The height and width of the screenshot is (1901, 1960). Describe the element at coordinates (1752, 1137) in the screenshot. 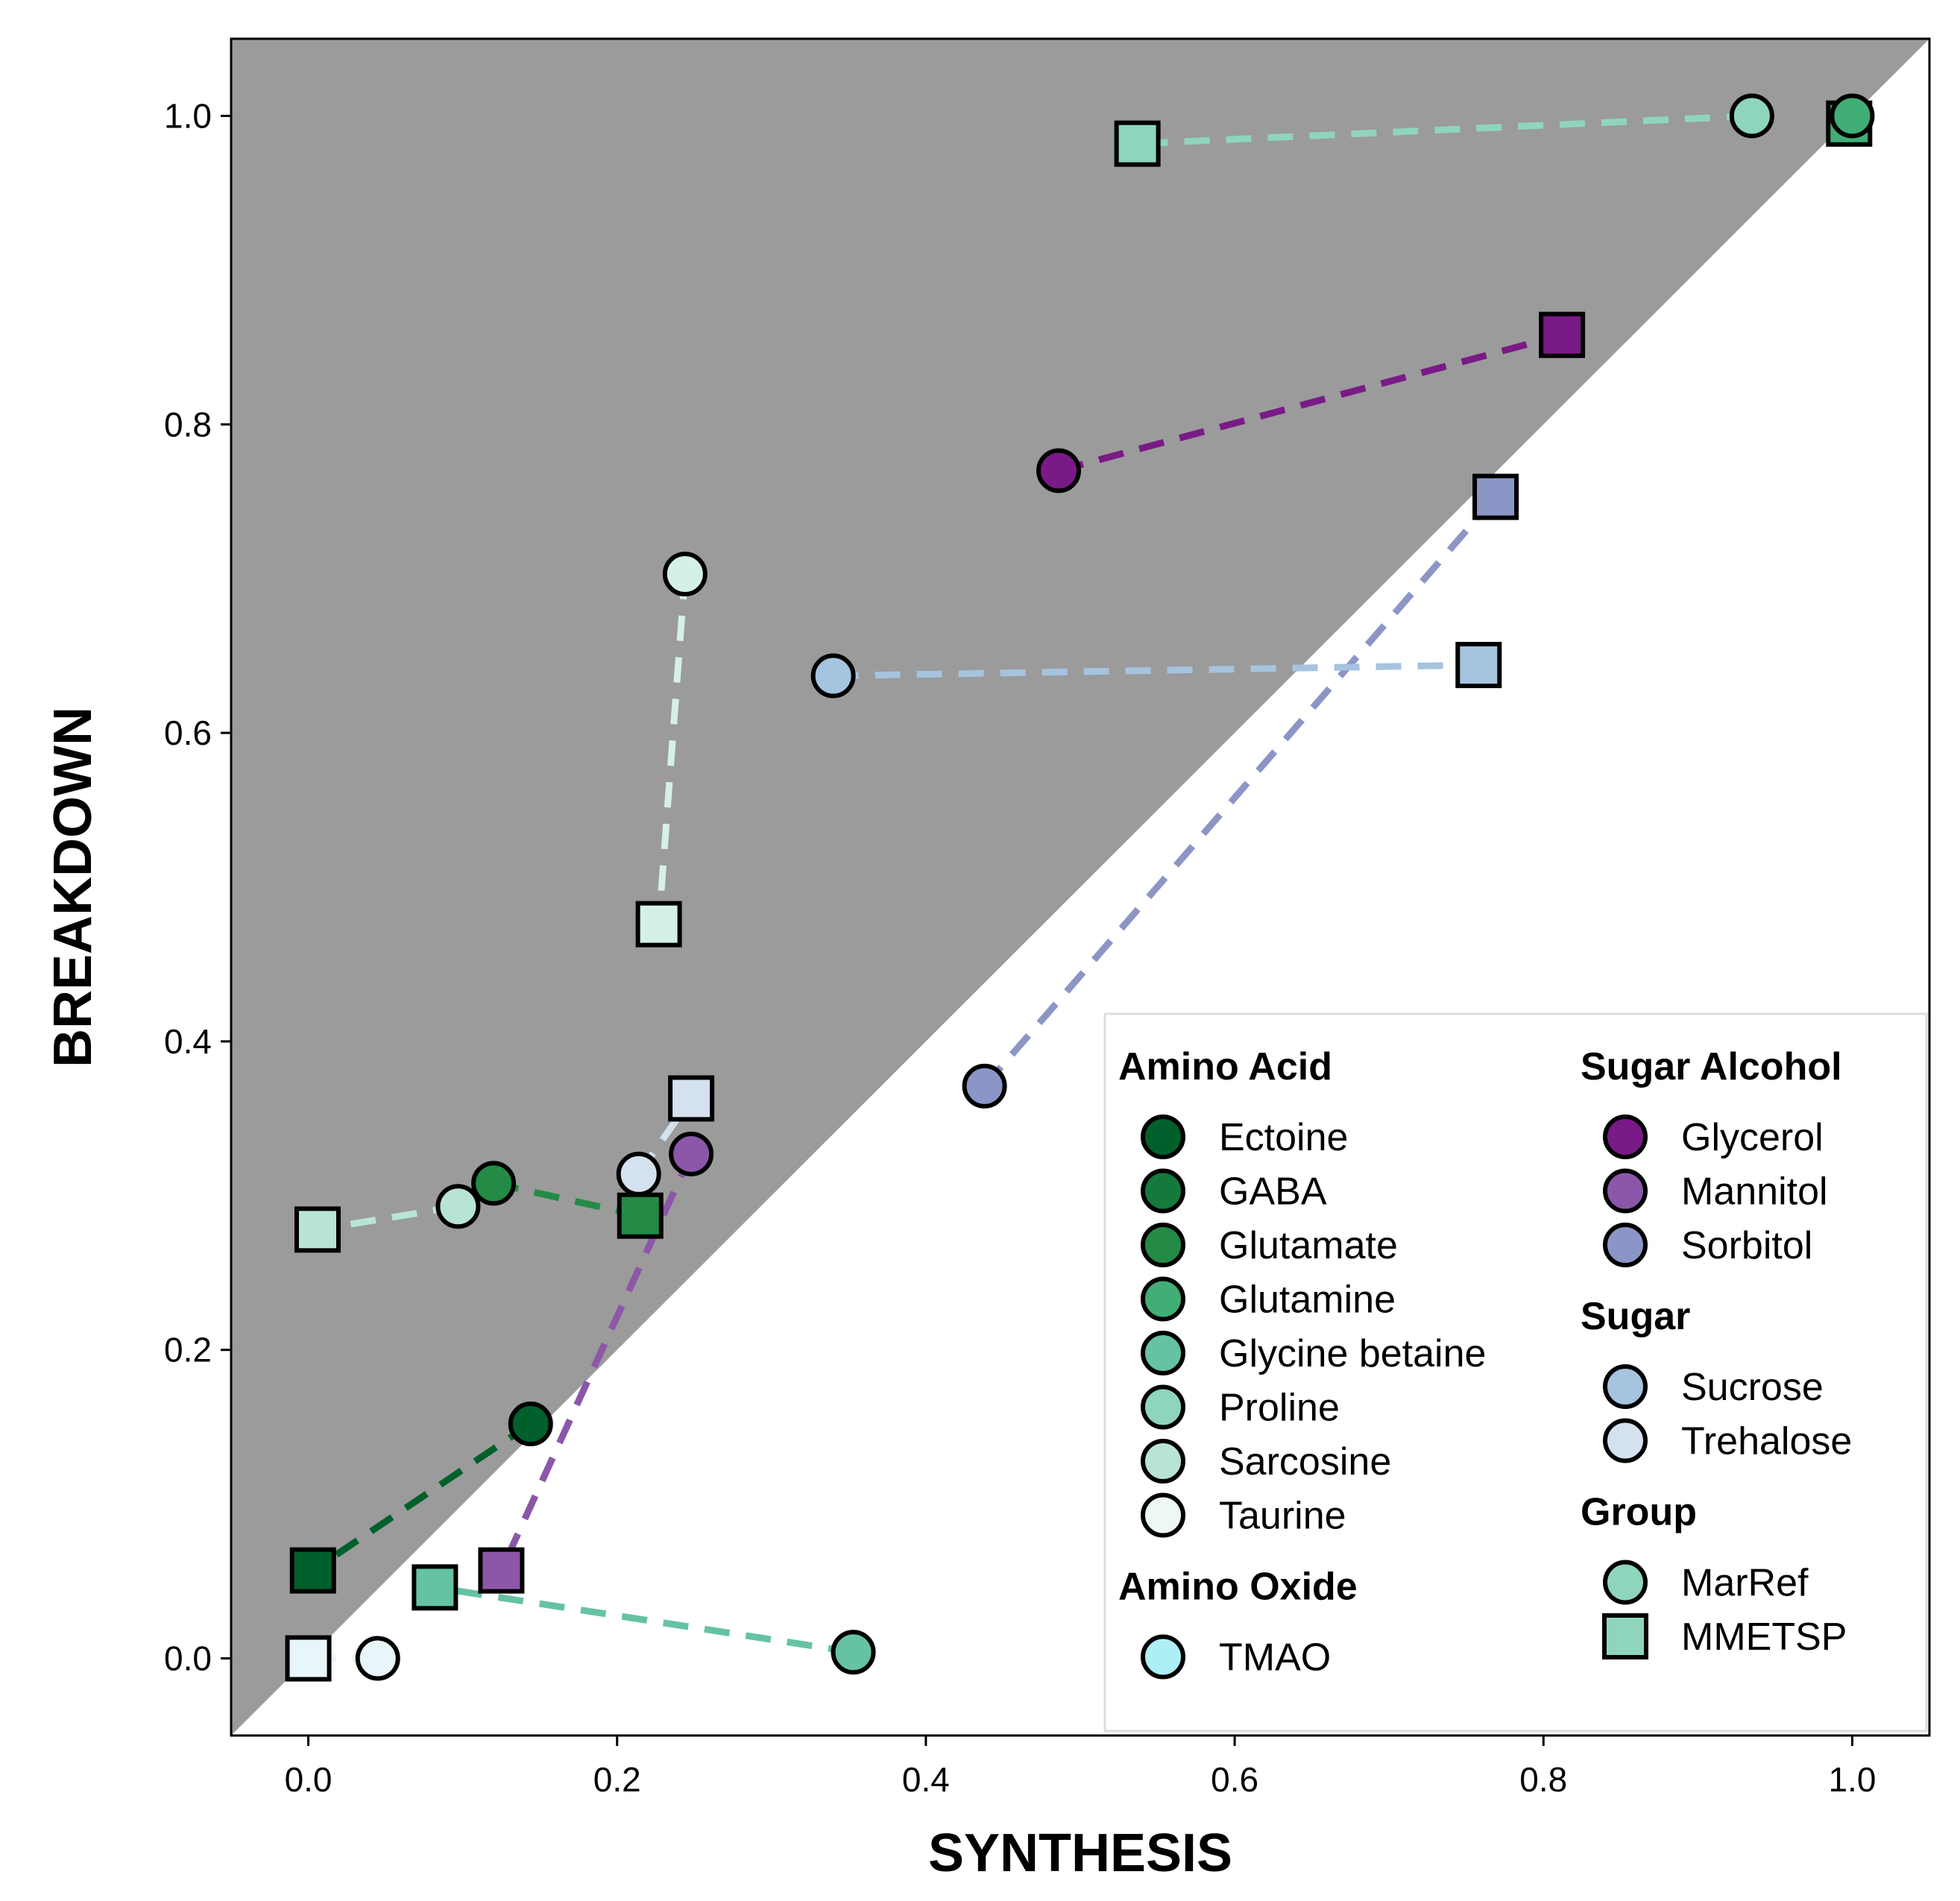

I see `legend-label: Glycerol` at that location.